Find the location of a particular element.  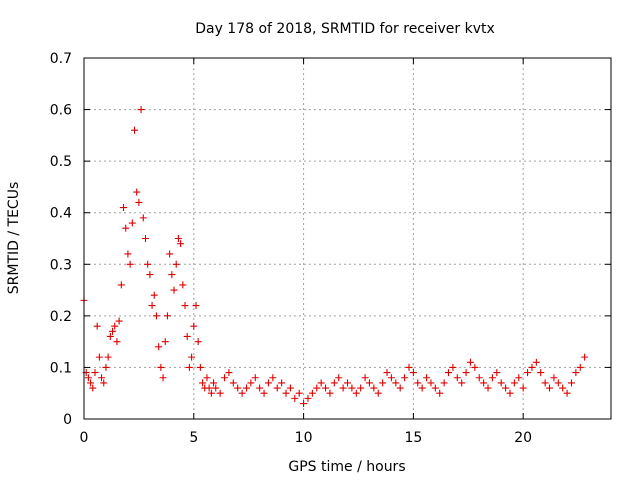

x-tick-label: 15 is located at coordinates (413, 438).